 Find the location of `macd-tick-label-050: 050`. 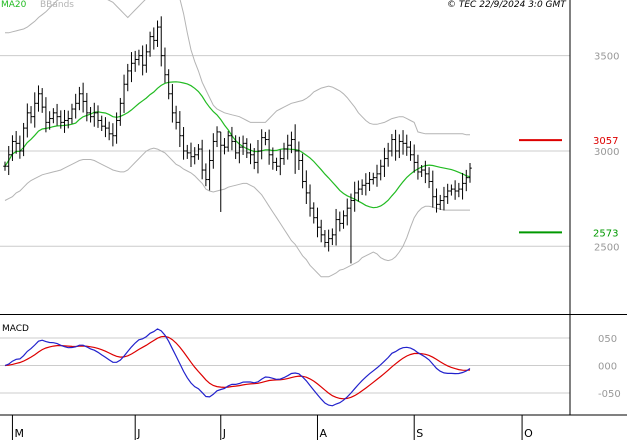

macd-tick-label-050: 050 is located at coordinates (607, 339).